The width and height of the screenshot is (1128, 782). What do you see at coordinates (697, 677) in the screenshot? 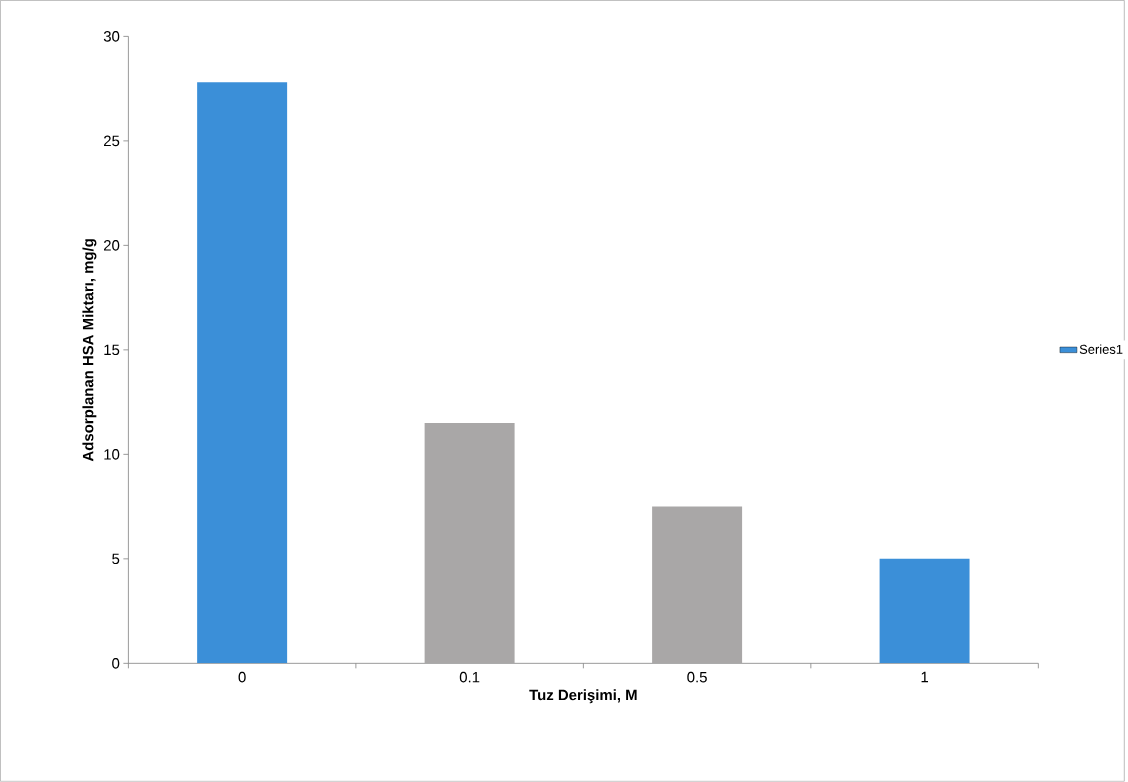
I see `x-tick-label: 0.5` at bounding box center [697, 677].